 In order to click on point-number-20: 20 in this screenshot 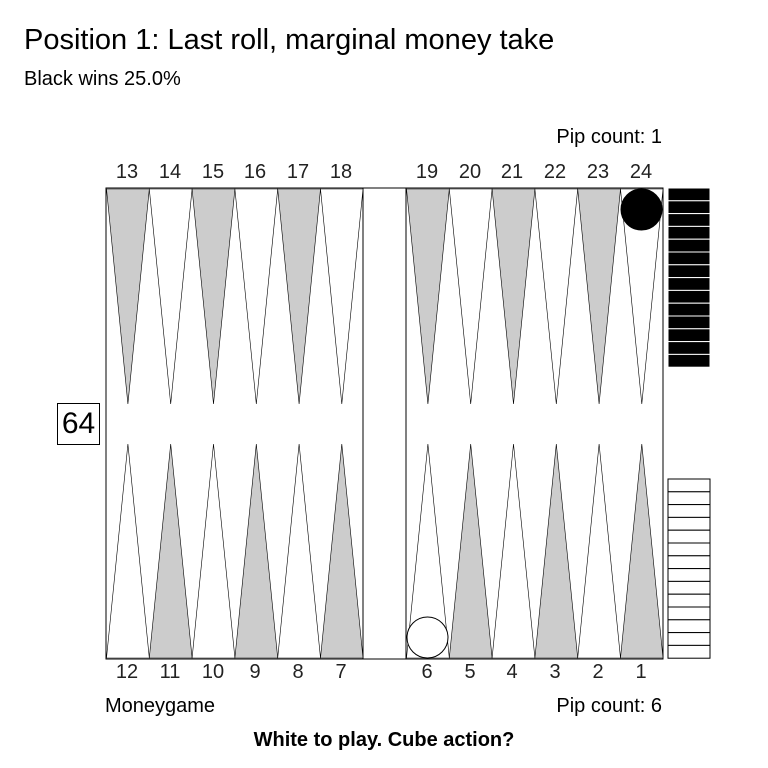, I will do `click(470, 172)`.